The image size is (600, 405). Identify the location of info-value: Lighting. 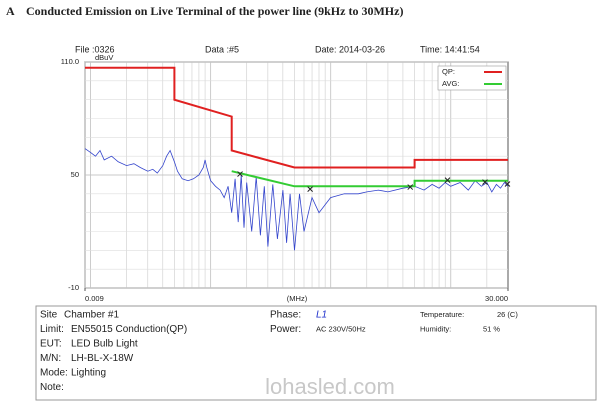
(88, 373).